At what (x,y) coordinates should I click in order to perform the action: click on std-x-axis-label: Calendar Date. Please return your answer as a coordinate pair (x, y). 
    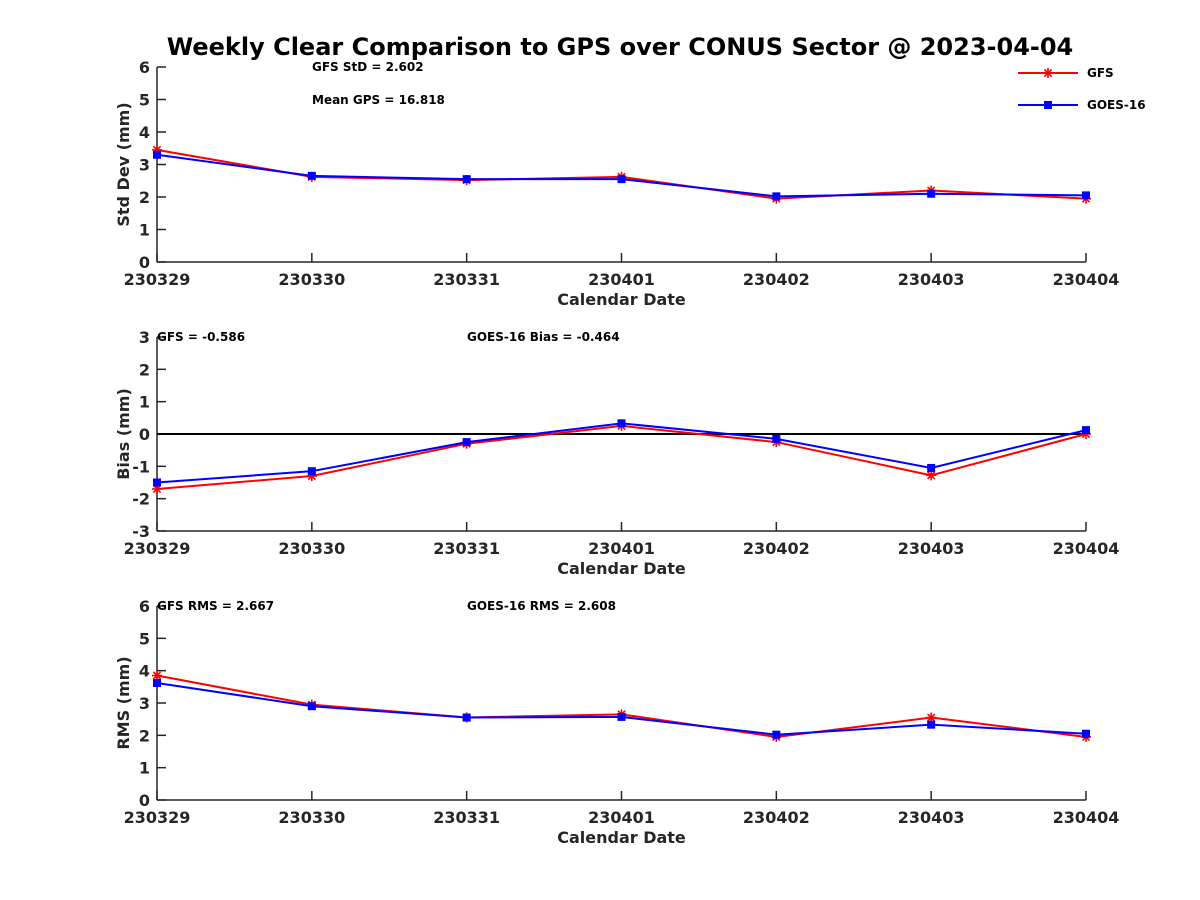
    Looking at the image, I should click on (621, 299).